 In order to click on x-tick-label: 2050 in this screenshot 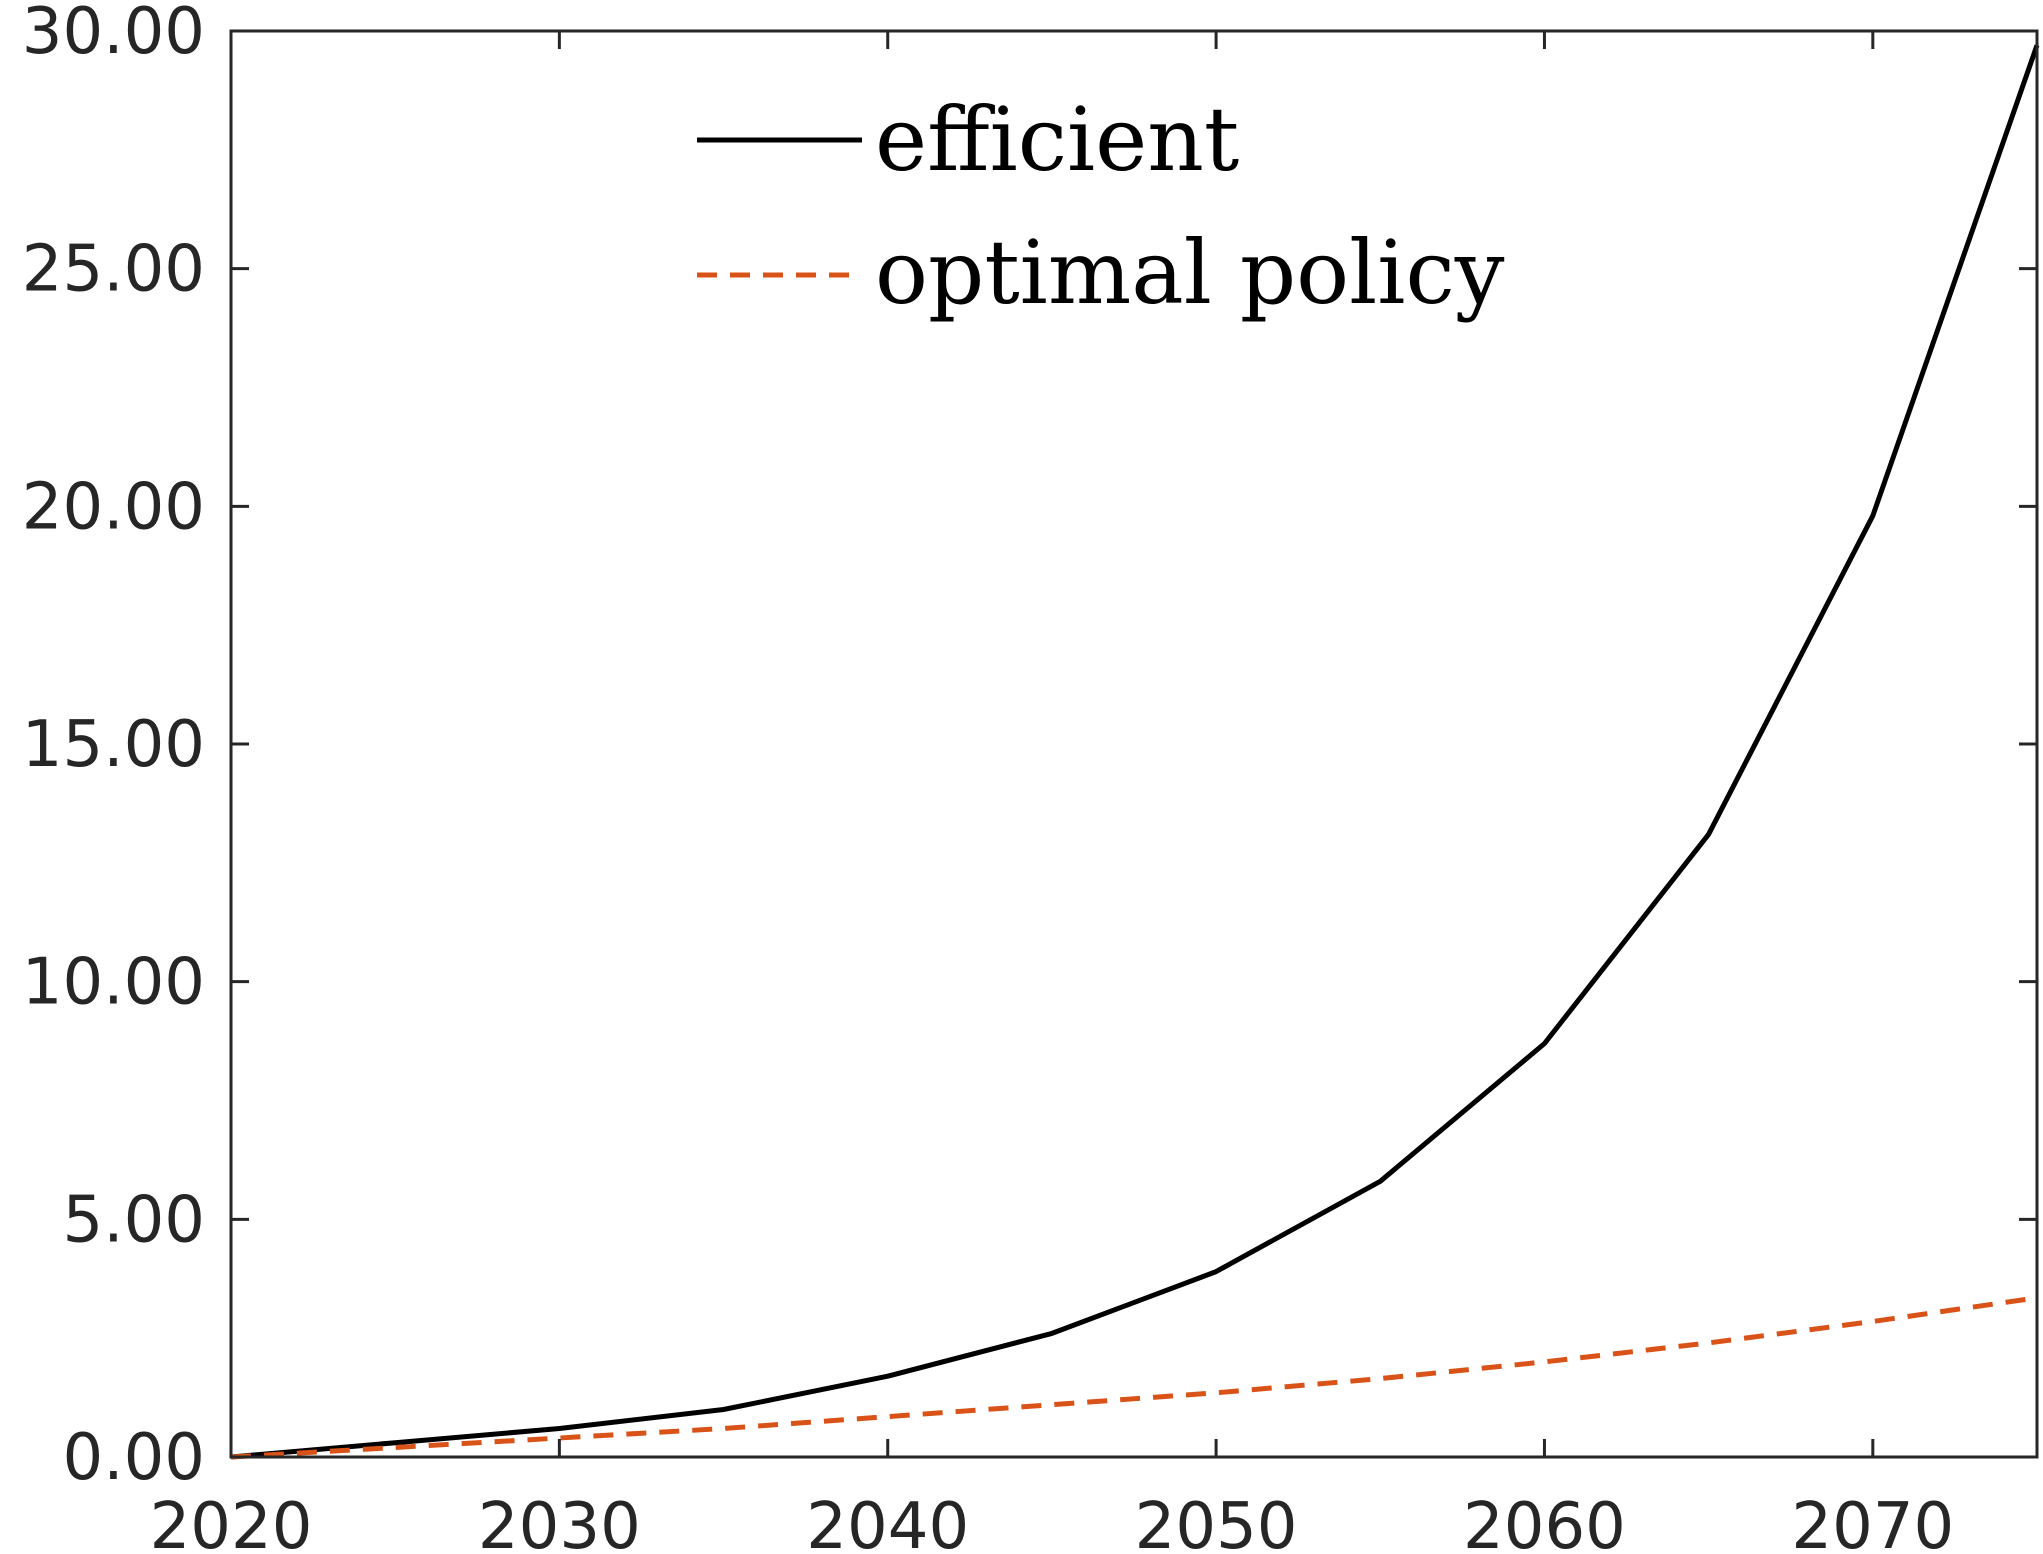, I will do `click(1216, 1522)`.